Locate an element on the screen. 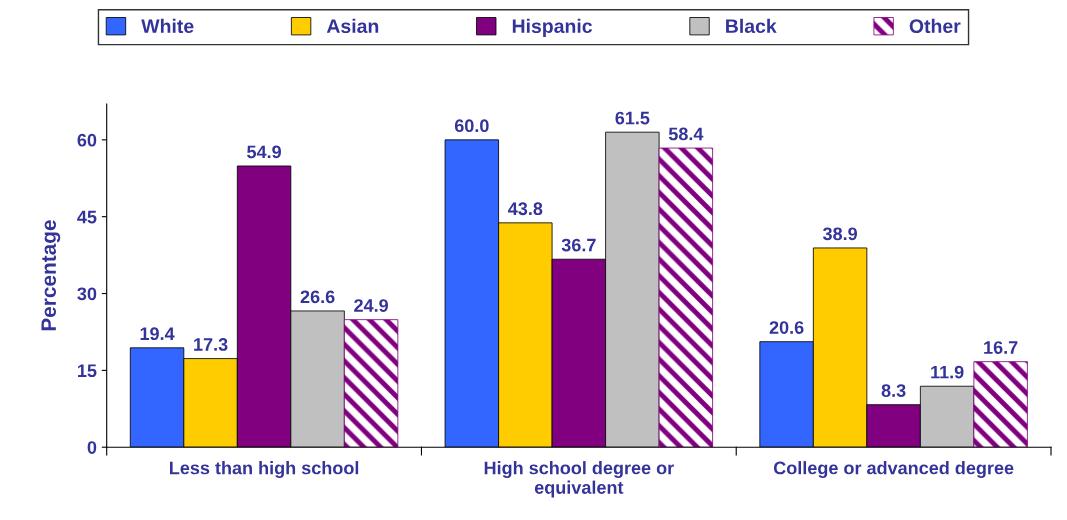 This screenshot has height=520, width=1067. text: 43.8 is located at coordinates (525, 209).